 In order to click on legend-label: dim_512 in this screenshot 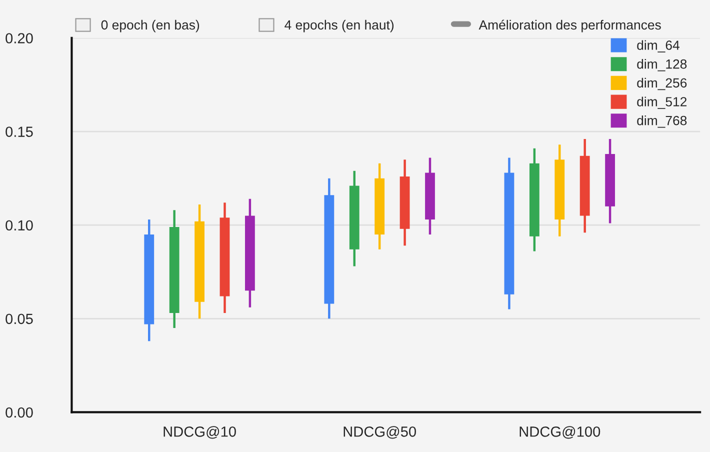, I will do `click(662, 102)`.